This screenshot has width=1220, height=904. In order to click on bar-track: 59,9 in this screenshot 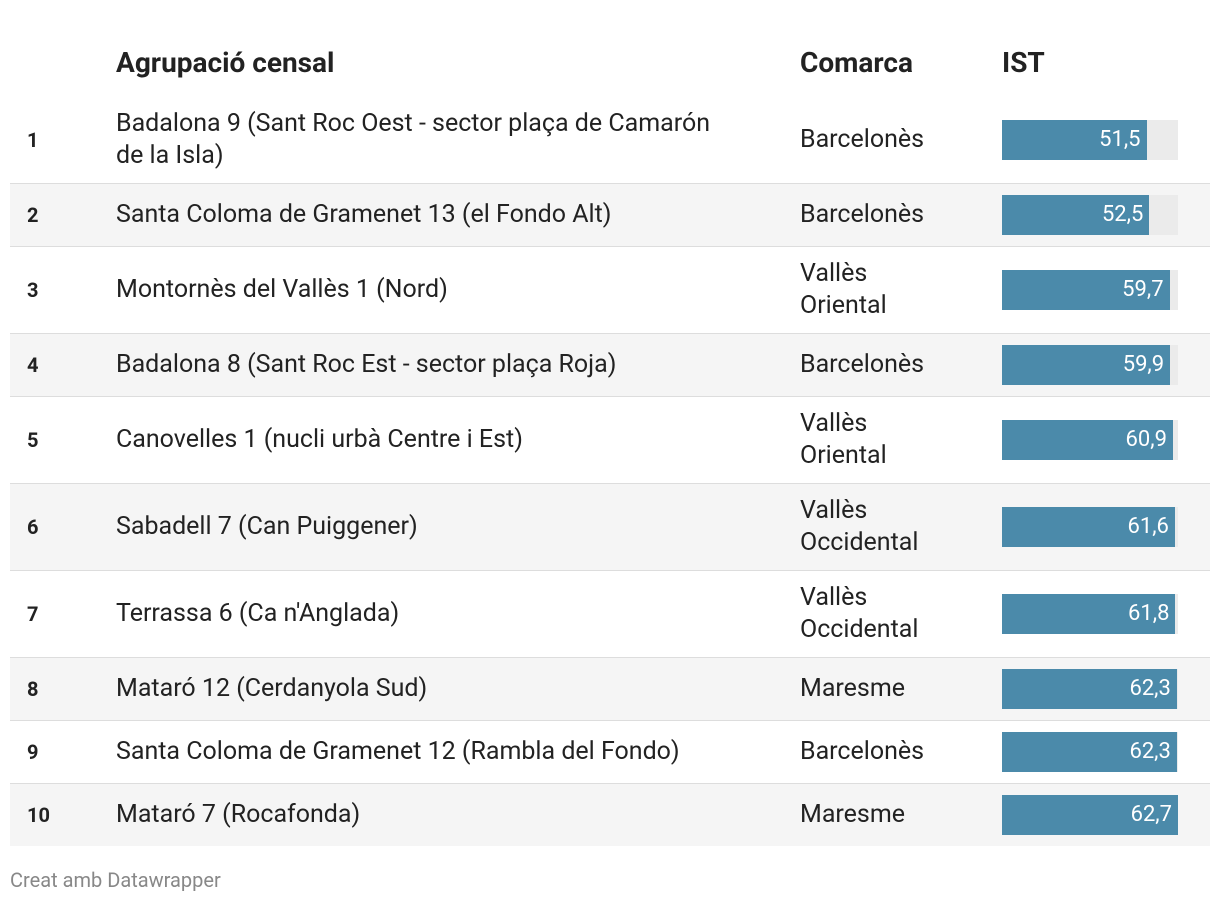, I will do `click(1090, 365)`.